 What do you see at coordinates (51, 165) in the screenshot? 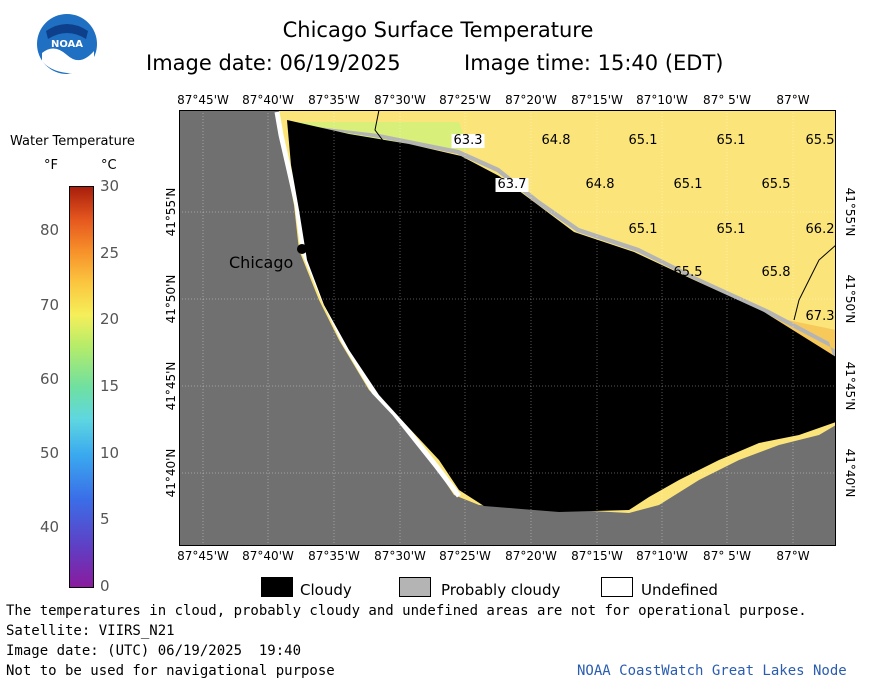
I see `colorbar-unit-f: °F` at bounding box center [51, 165].